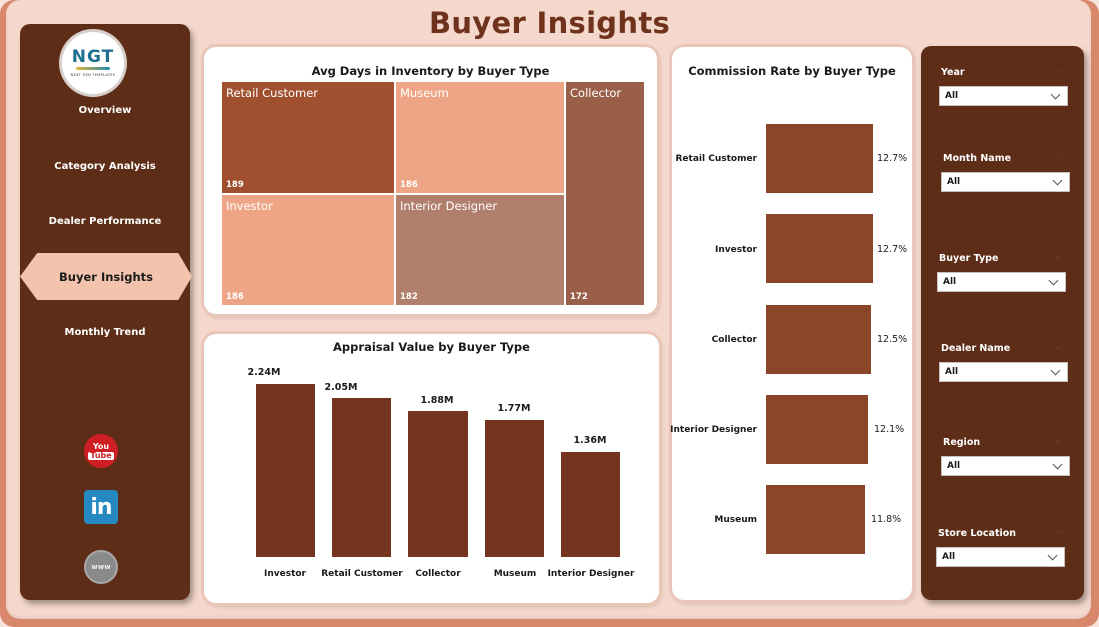 This screenshot has width=1099, height=627. Describe the element at coordinates (308, 137) in the screenshot. I see `treemap-cell-retail-customer: Retail Customer 189` at that location.